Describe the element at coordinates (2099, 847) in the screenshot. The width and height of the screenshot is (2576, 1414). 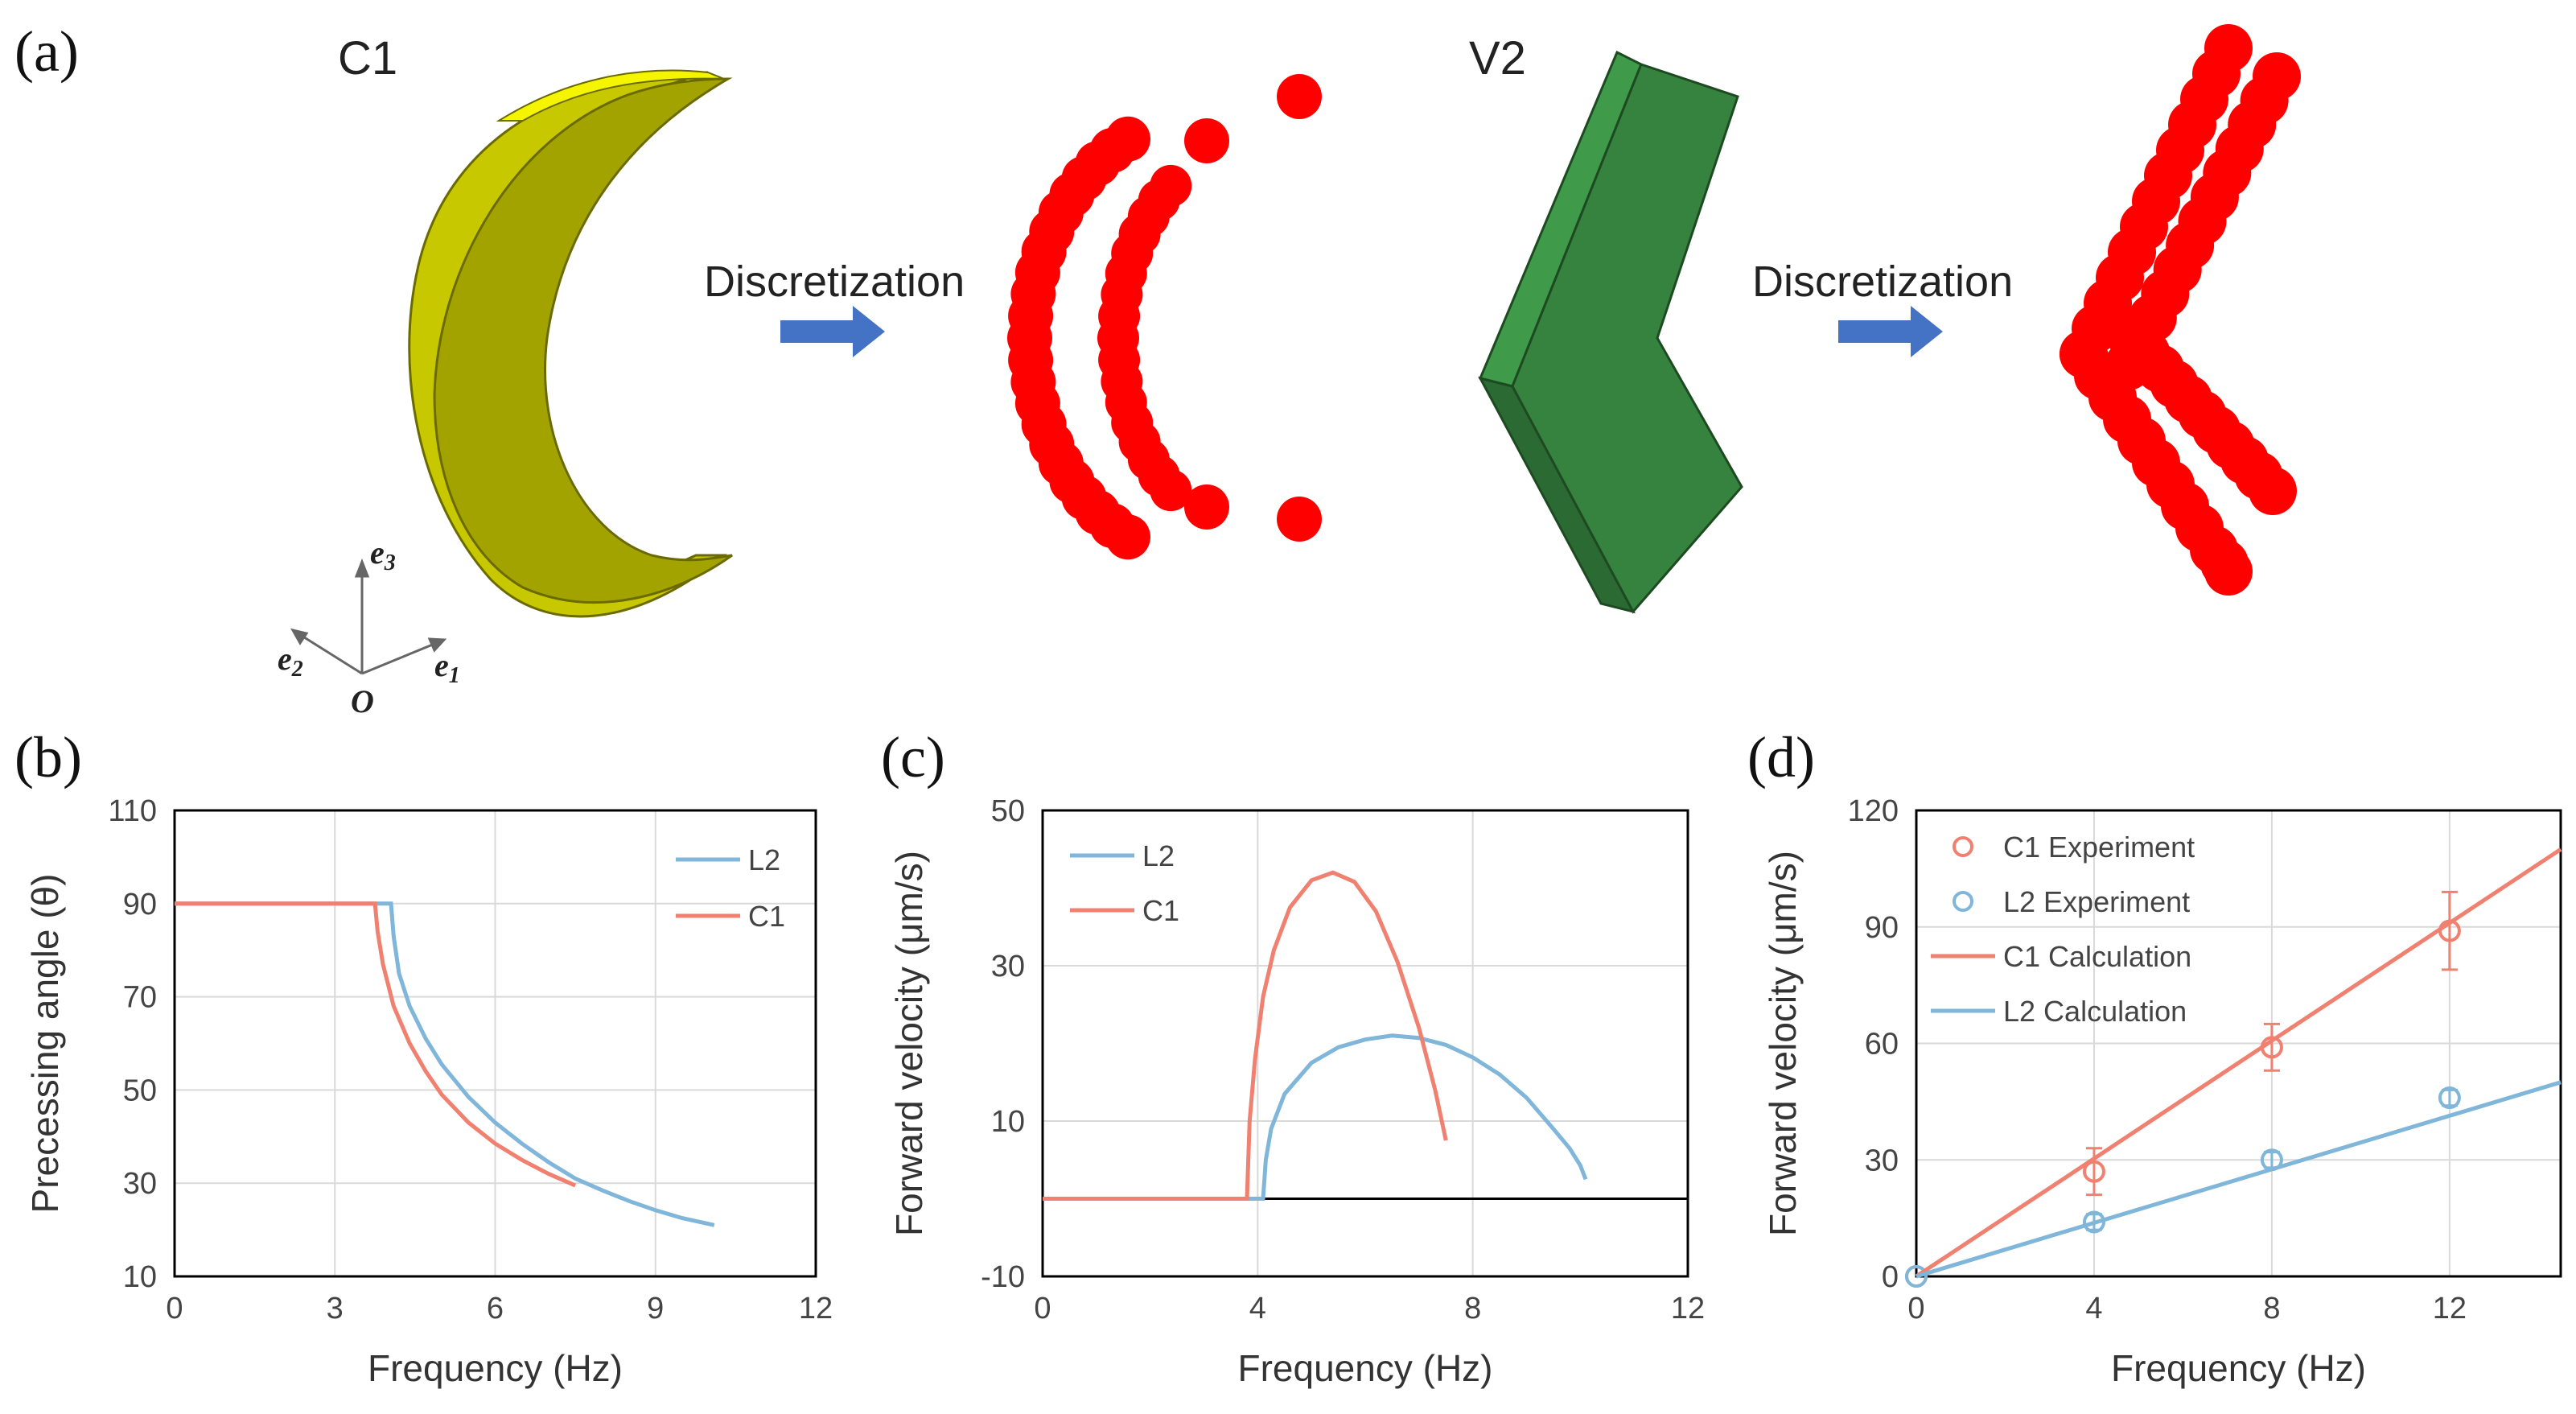
I see `legend-entry: C1 Experiment` at that location.